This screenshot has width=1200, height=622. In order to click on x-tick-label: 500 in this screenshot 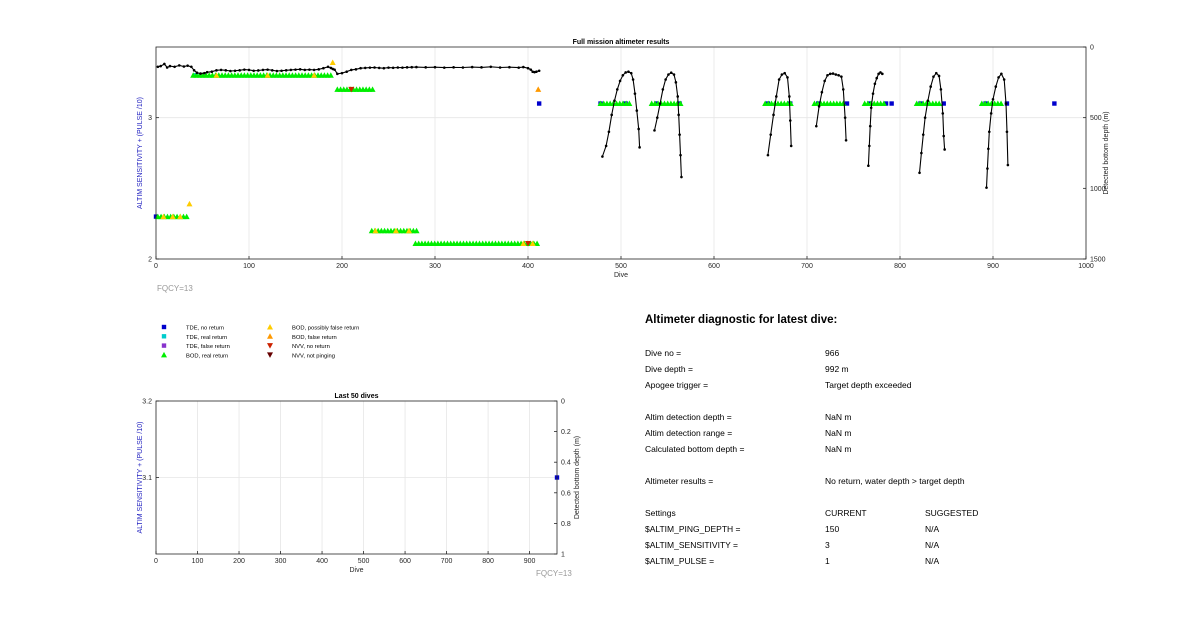, I will do `click(364, 561)`.